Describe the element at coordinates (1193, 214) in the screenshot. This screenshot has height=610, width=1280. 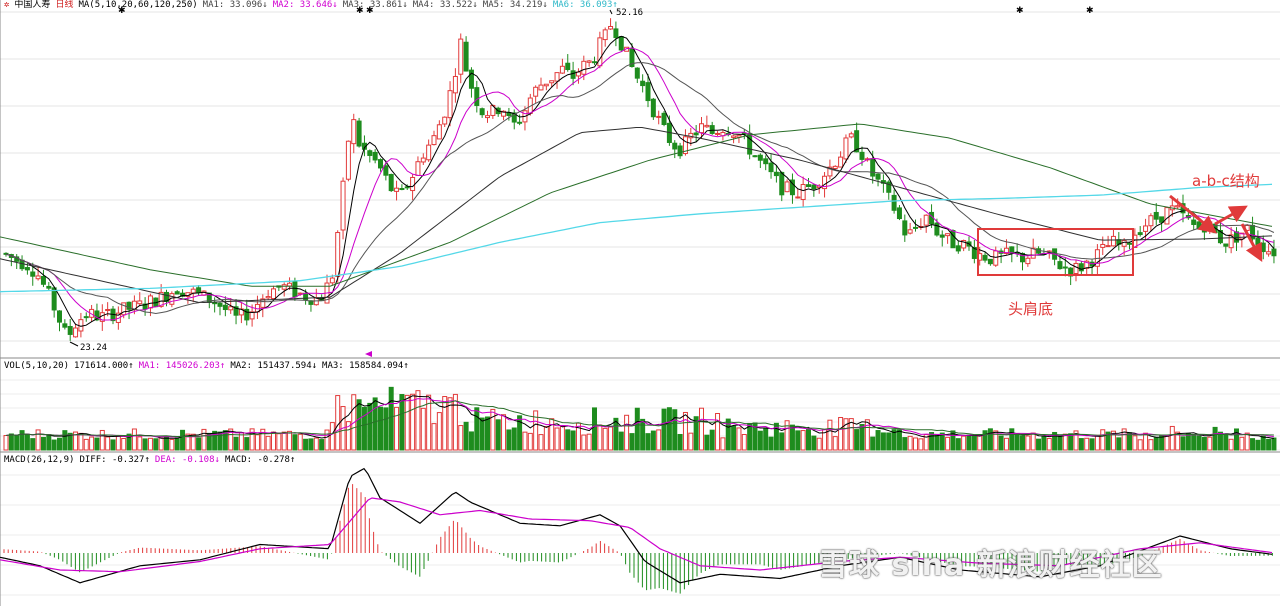
I see `abc-arrow` at that location.